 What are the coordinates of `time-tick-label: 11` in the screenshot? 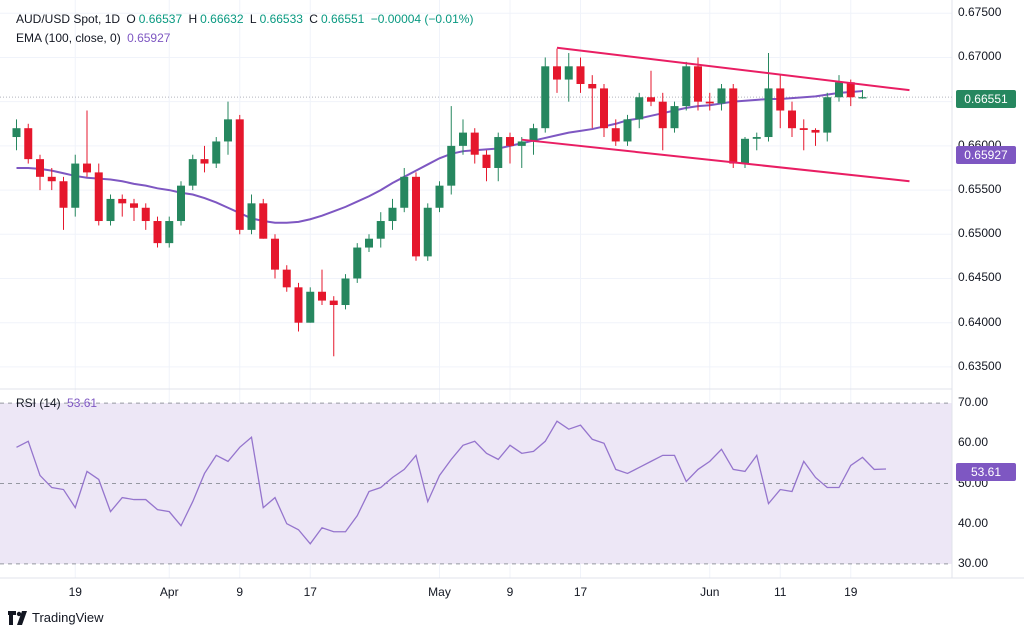 It's located at (780, 592).